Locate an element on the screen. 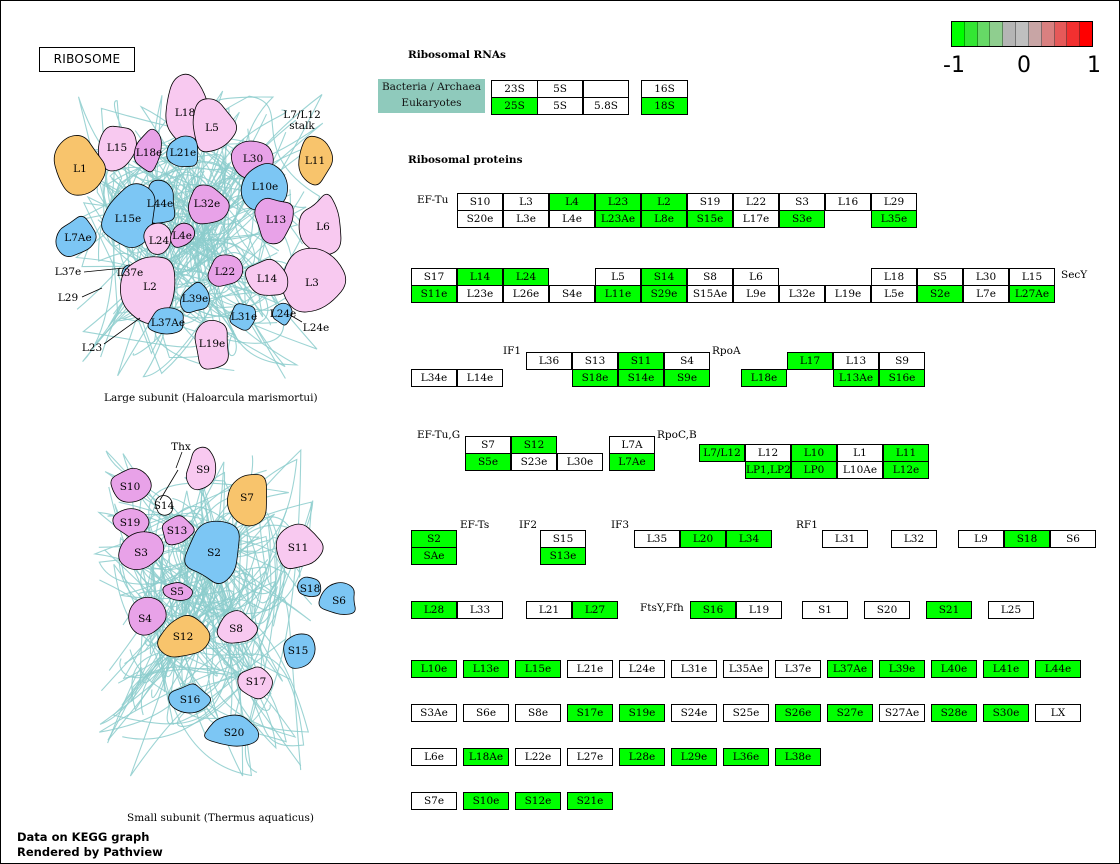  gene-box: 5.8S is located at coordinates (606, 106).